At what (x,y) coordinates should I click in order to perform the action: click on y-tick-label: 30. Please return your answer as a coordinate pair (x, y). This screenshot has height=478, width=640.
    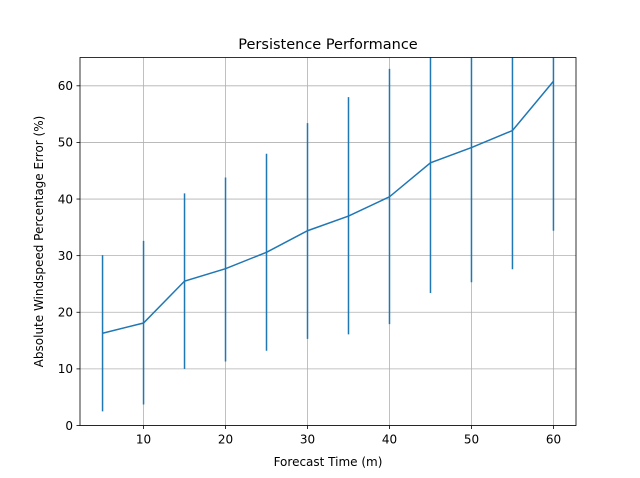
    Looking at the image, I should click on (65, 256).